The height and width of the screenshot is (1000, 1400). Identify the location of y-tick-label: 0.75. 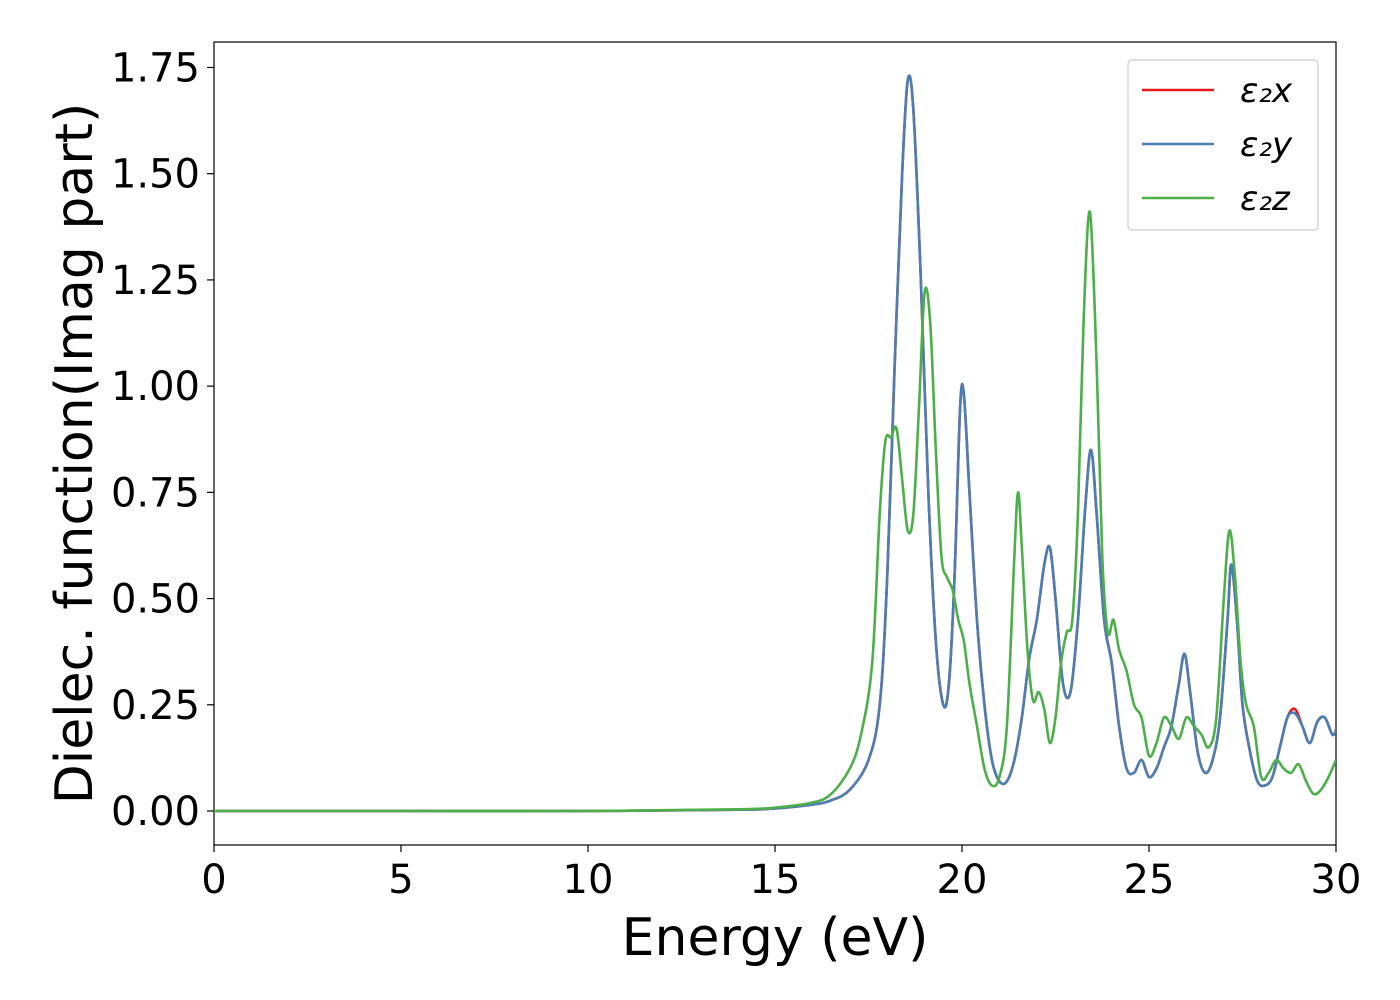
(155, 493).